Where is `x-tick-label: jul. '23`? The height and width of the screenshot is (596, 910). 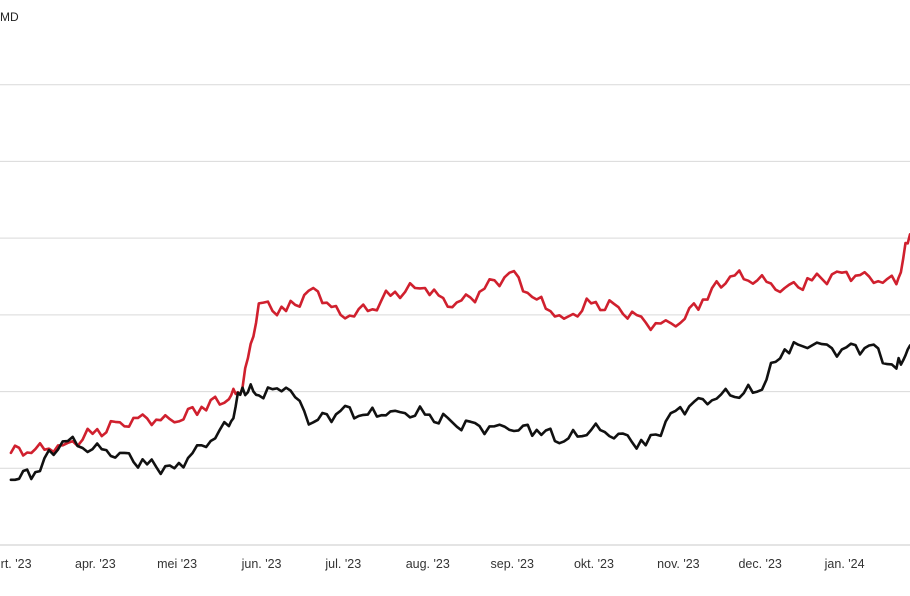
x-tick-label: jul. '23 is located at coordinates (342, 564).